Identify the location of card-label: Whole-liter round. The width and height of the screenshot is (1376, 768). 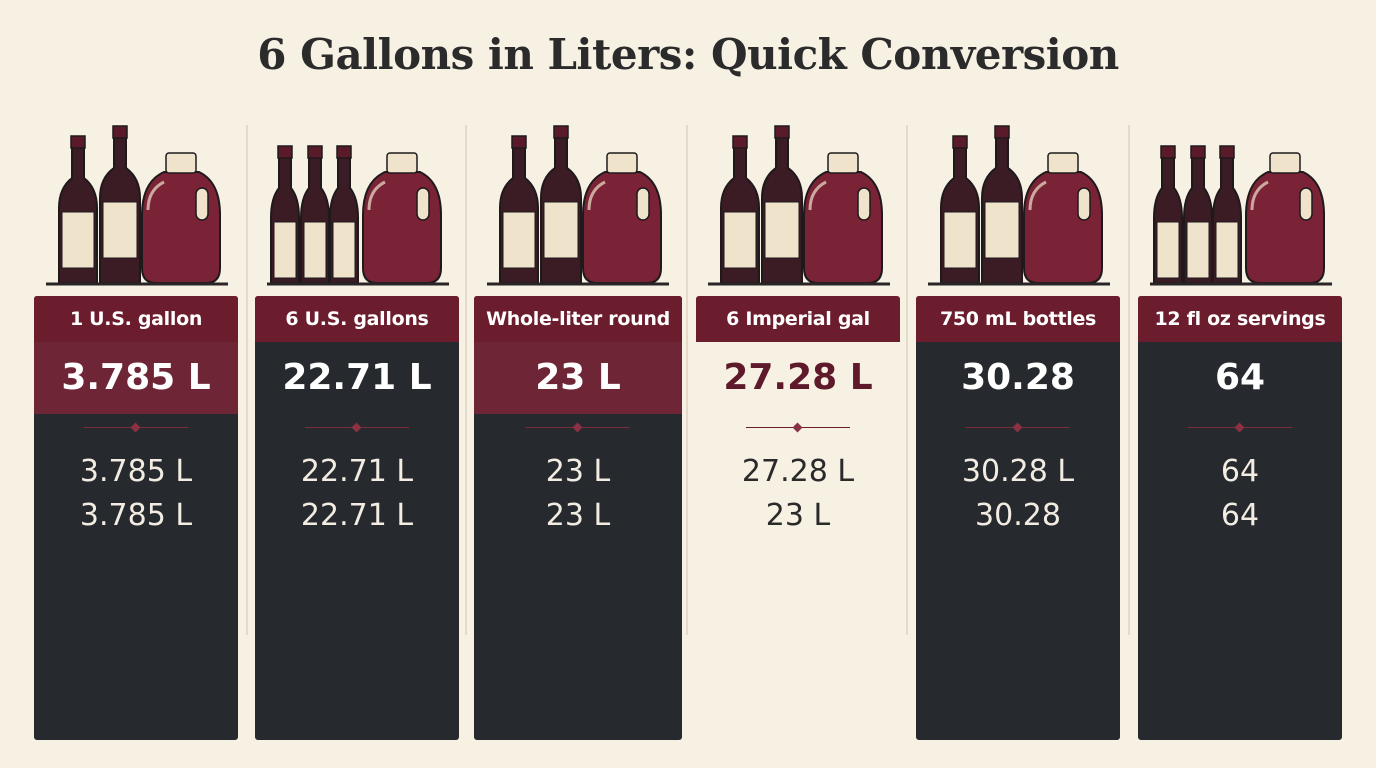
(578, 319).